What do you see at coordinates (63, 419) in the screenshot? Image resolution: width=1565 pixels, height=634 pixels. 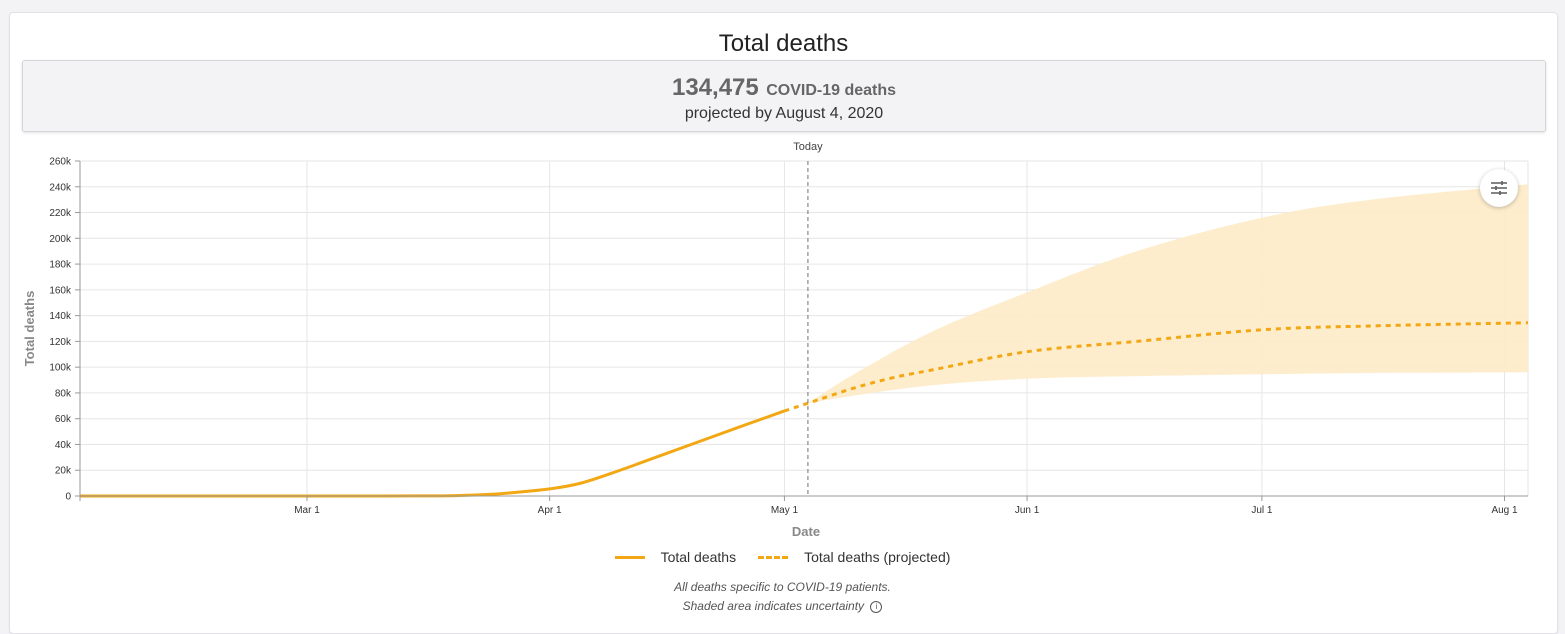 I see `y-tick-label: 60k` at bounding box center [63, 419].